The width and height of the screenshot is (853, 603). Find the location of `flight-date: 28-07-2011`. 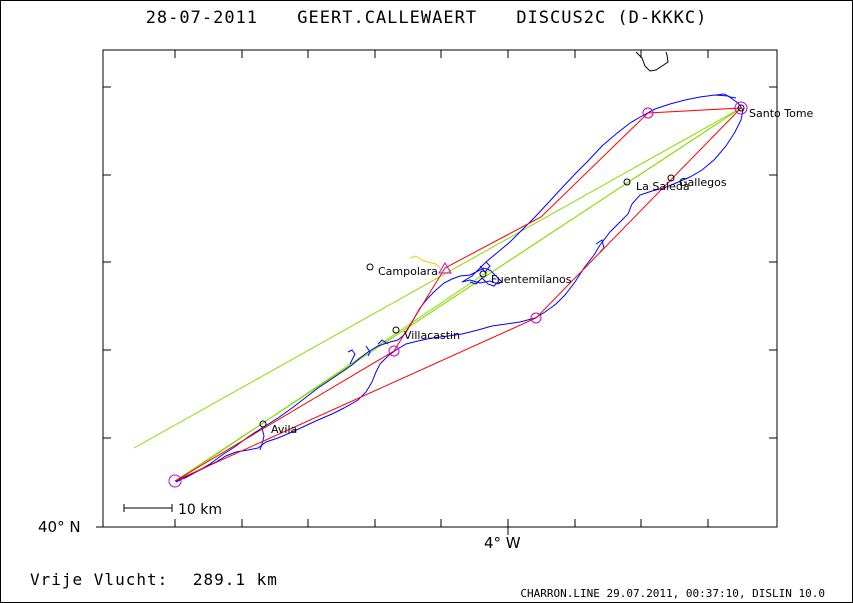

flight-date: 28-07-2011 is located at coordinates (202, 18).